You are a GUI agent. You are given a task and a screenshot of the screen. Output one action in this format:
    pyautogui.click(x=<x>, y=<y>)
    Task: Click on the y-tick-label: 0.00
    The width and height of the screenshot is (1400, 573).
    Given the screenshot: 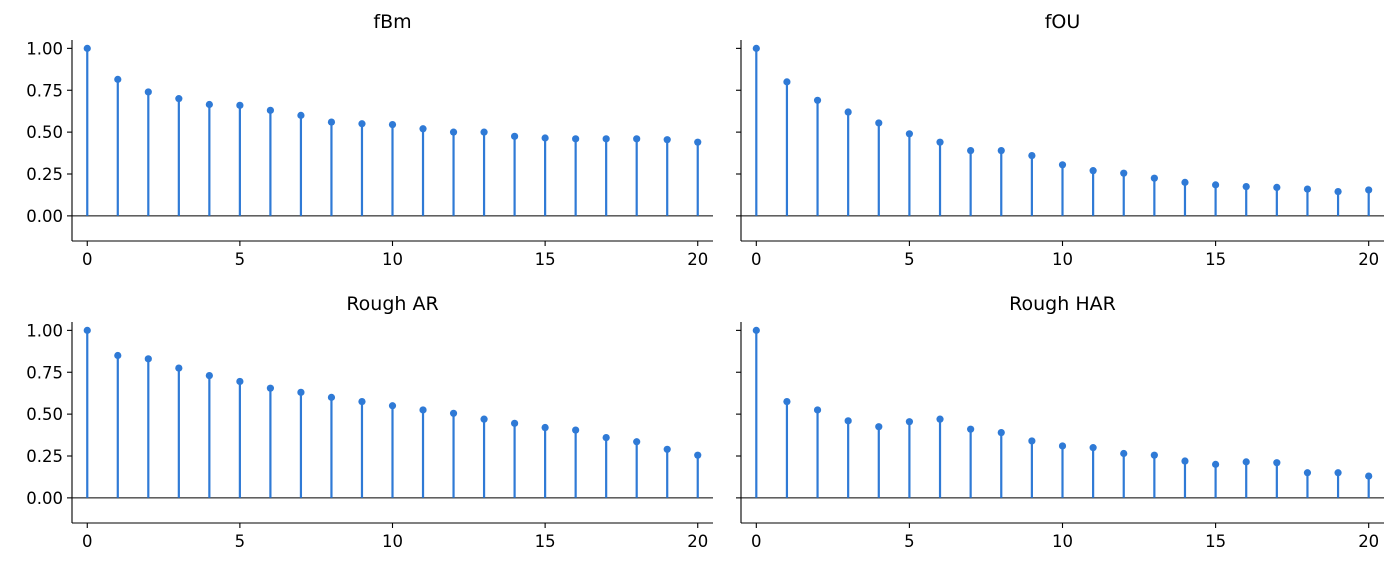 What is the action you would take?
    pyautogui.click(x=44, y=216)
    